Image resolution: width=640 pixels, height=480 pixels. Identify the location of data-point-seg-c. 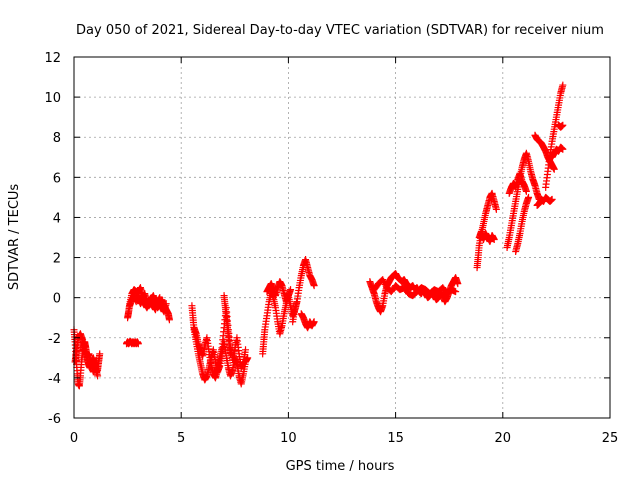
(138, 344).